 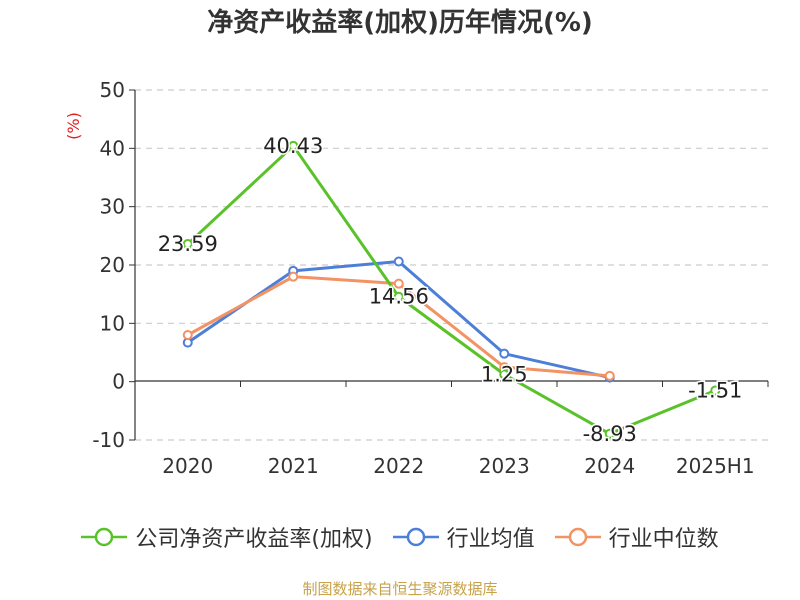 I want to click on x-tick-label: 2020, so click(x=187, y=466).